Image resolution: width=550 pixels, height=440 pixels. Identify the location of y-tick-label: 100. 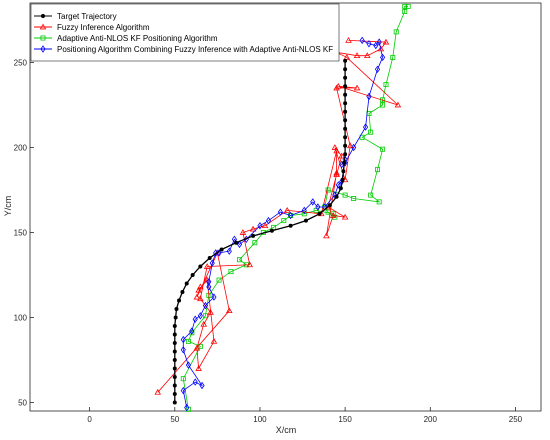
(21, 318).